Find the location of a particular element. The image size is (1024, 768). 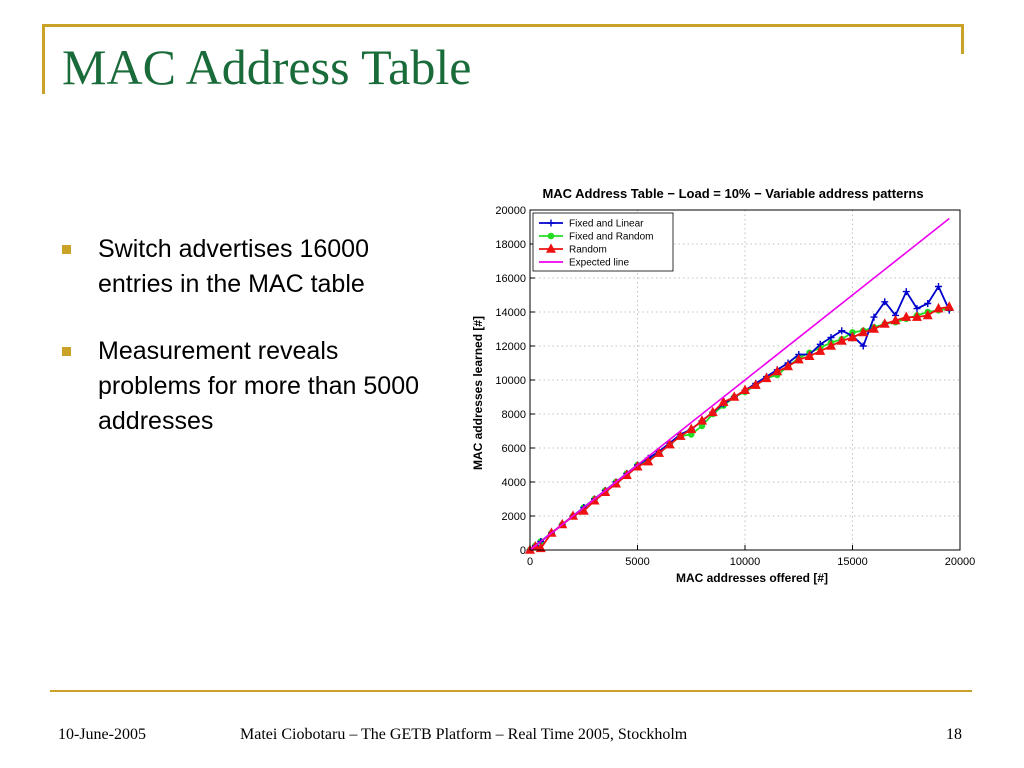

x-axis-label: MAC addresses offered [#] is located at coordinates (752, 578).